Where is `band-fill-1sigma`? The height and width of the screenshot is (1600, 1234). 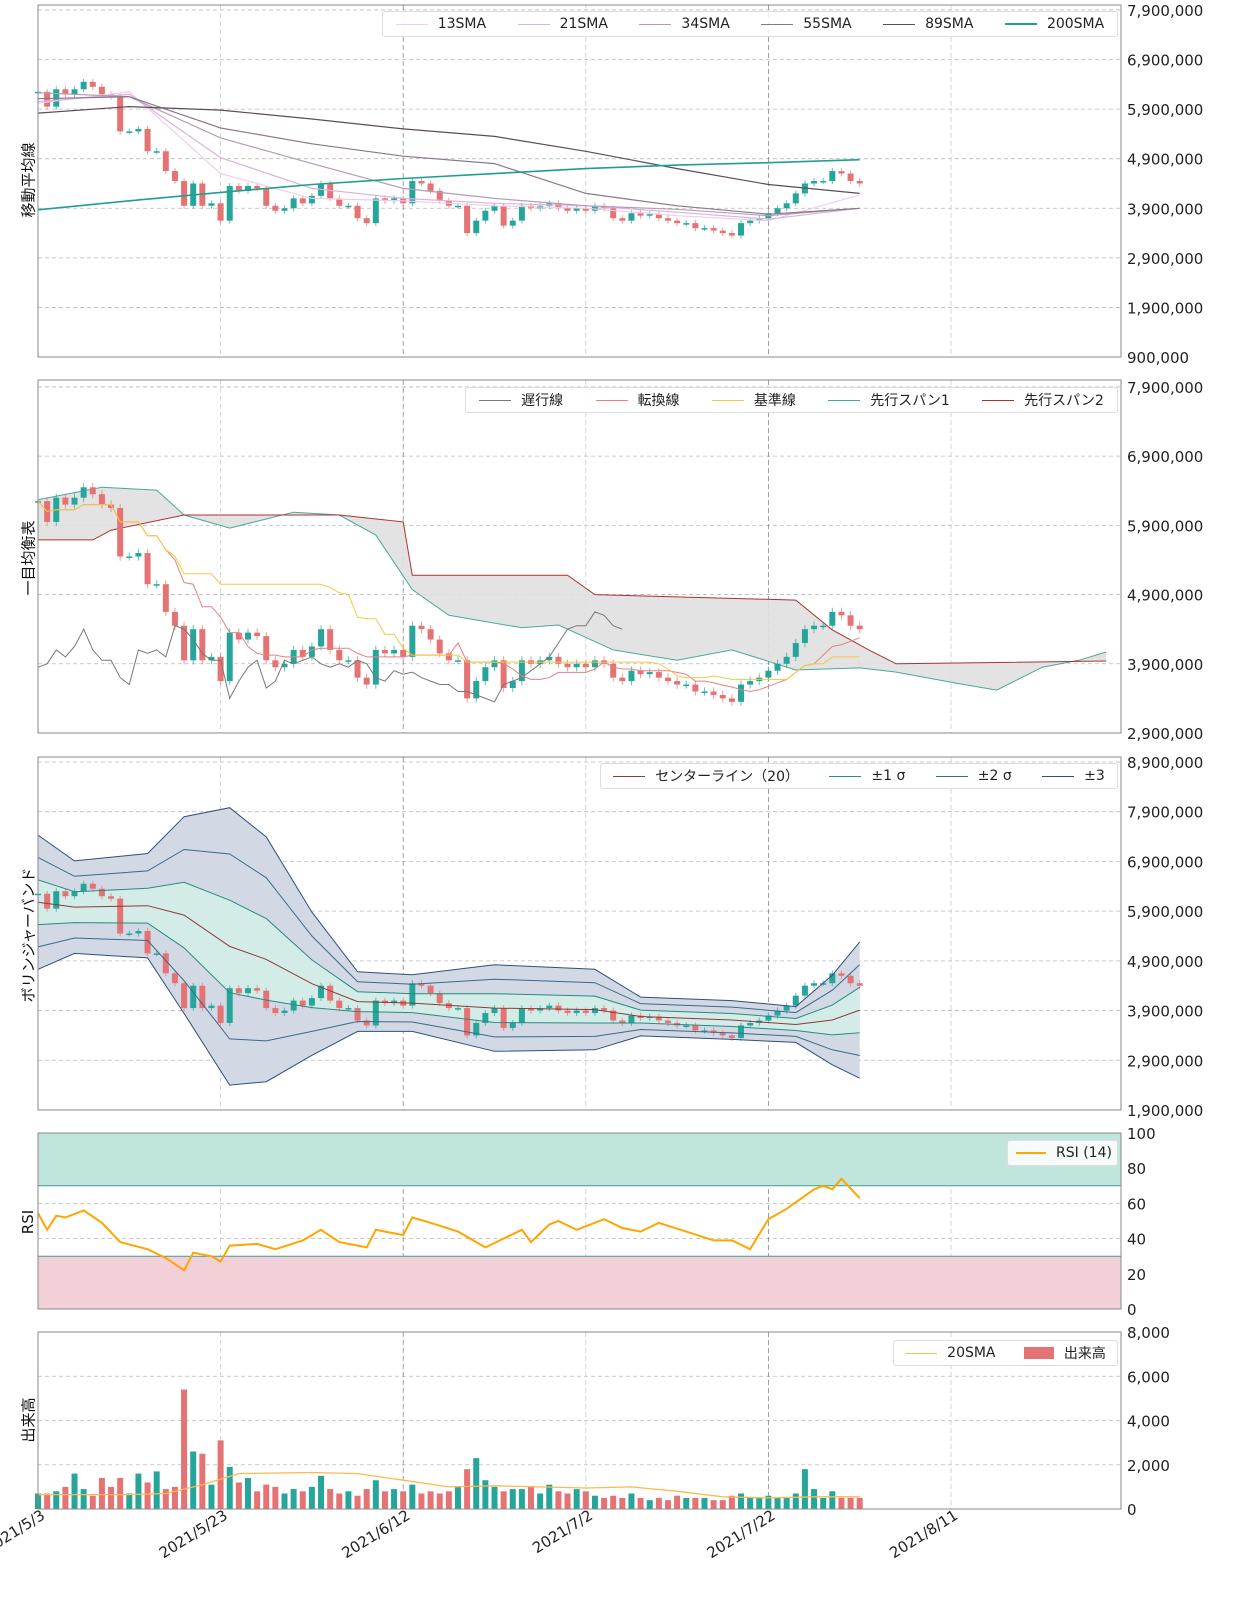
band-fill-1sigma is located at coordinates (449, 957).